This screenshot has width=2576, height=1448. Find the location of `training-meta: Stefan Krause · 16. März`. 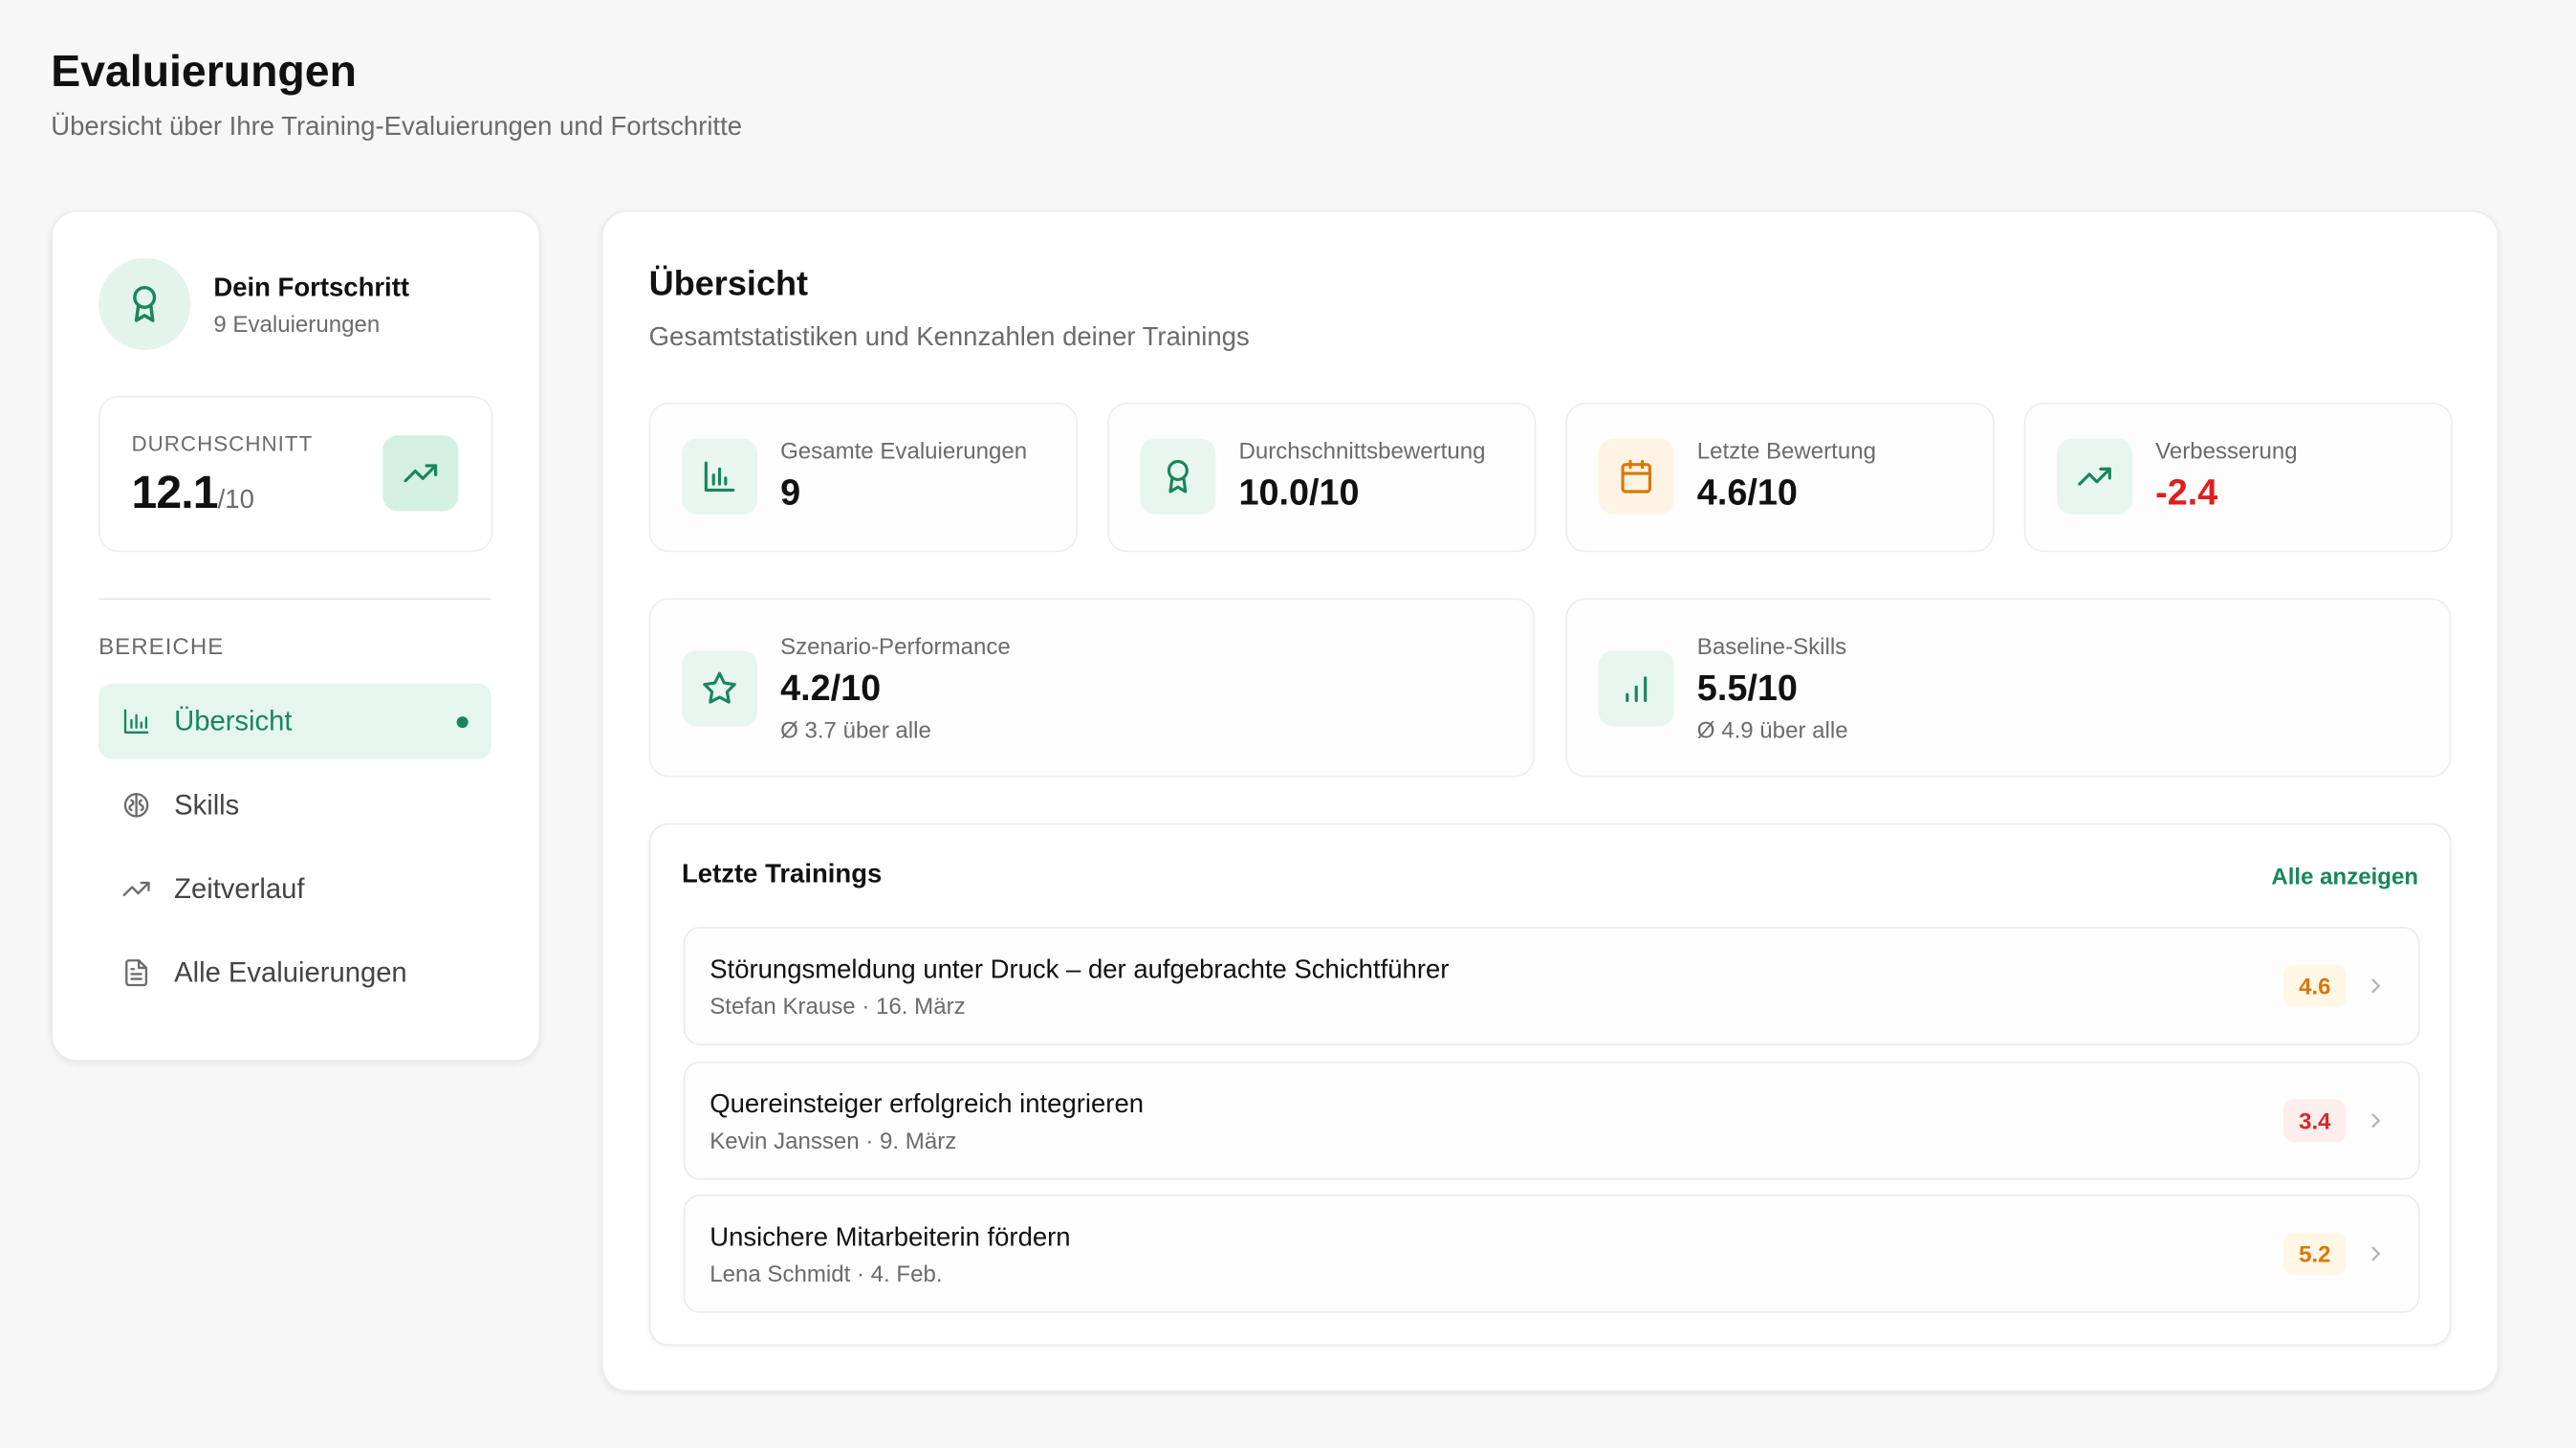

training-meta: Stefan Krause · 16. März is located at coordinates (837, 1006).